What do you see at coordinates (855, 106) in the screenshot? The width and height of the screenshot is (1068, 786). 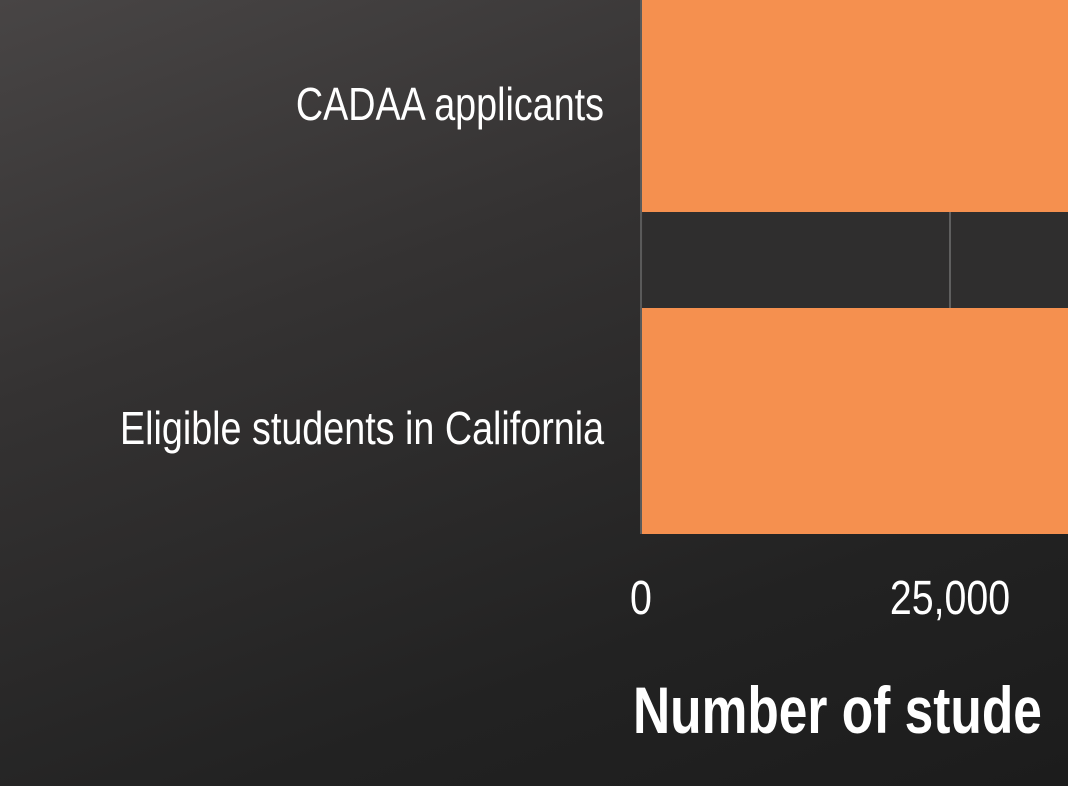 I see `bar-cadaa-applicants` at bounding box center [855, 106].